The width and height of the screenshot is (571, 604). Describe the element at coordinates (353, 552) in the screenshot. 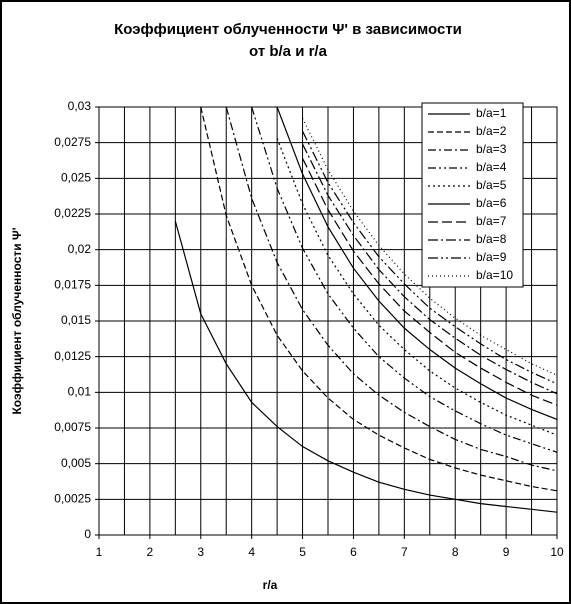

I see `x-tick-label: 6` at that location.